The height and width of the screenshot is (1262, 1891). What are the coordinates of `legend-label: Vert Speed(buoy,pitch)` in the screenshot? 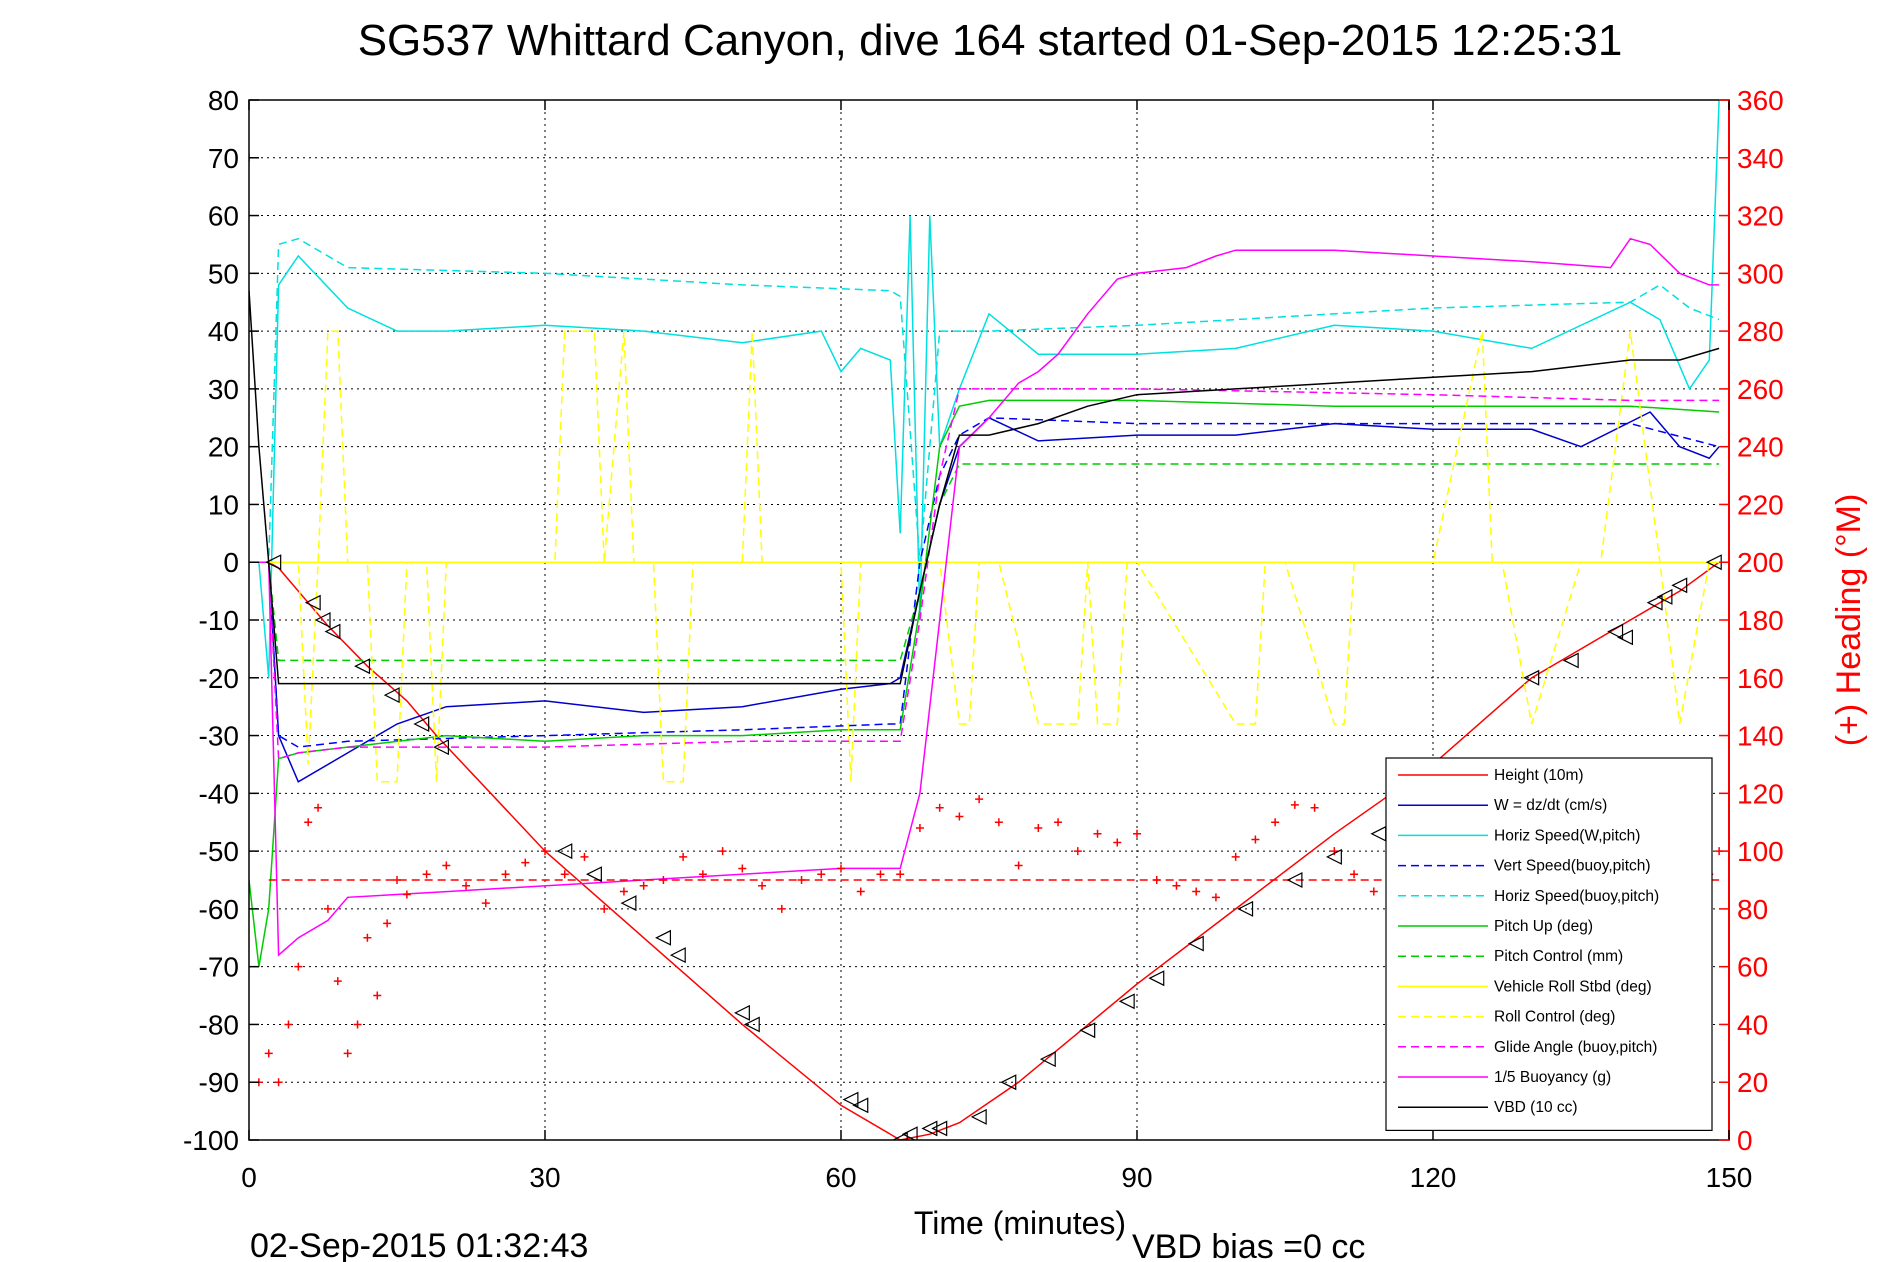 It's located at (1572, 866).